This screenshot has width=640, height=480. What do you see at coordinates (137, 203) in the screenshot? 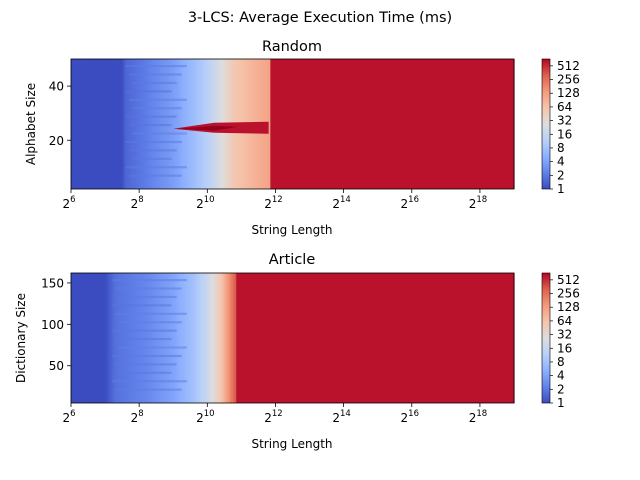
I see `x-tick-label: 28` at bounding box center [137, 203].